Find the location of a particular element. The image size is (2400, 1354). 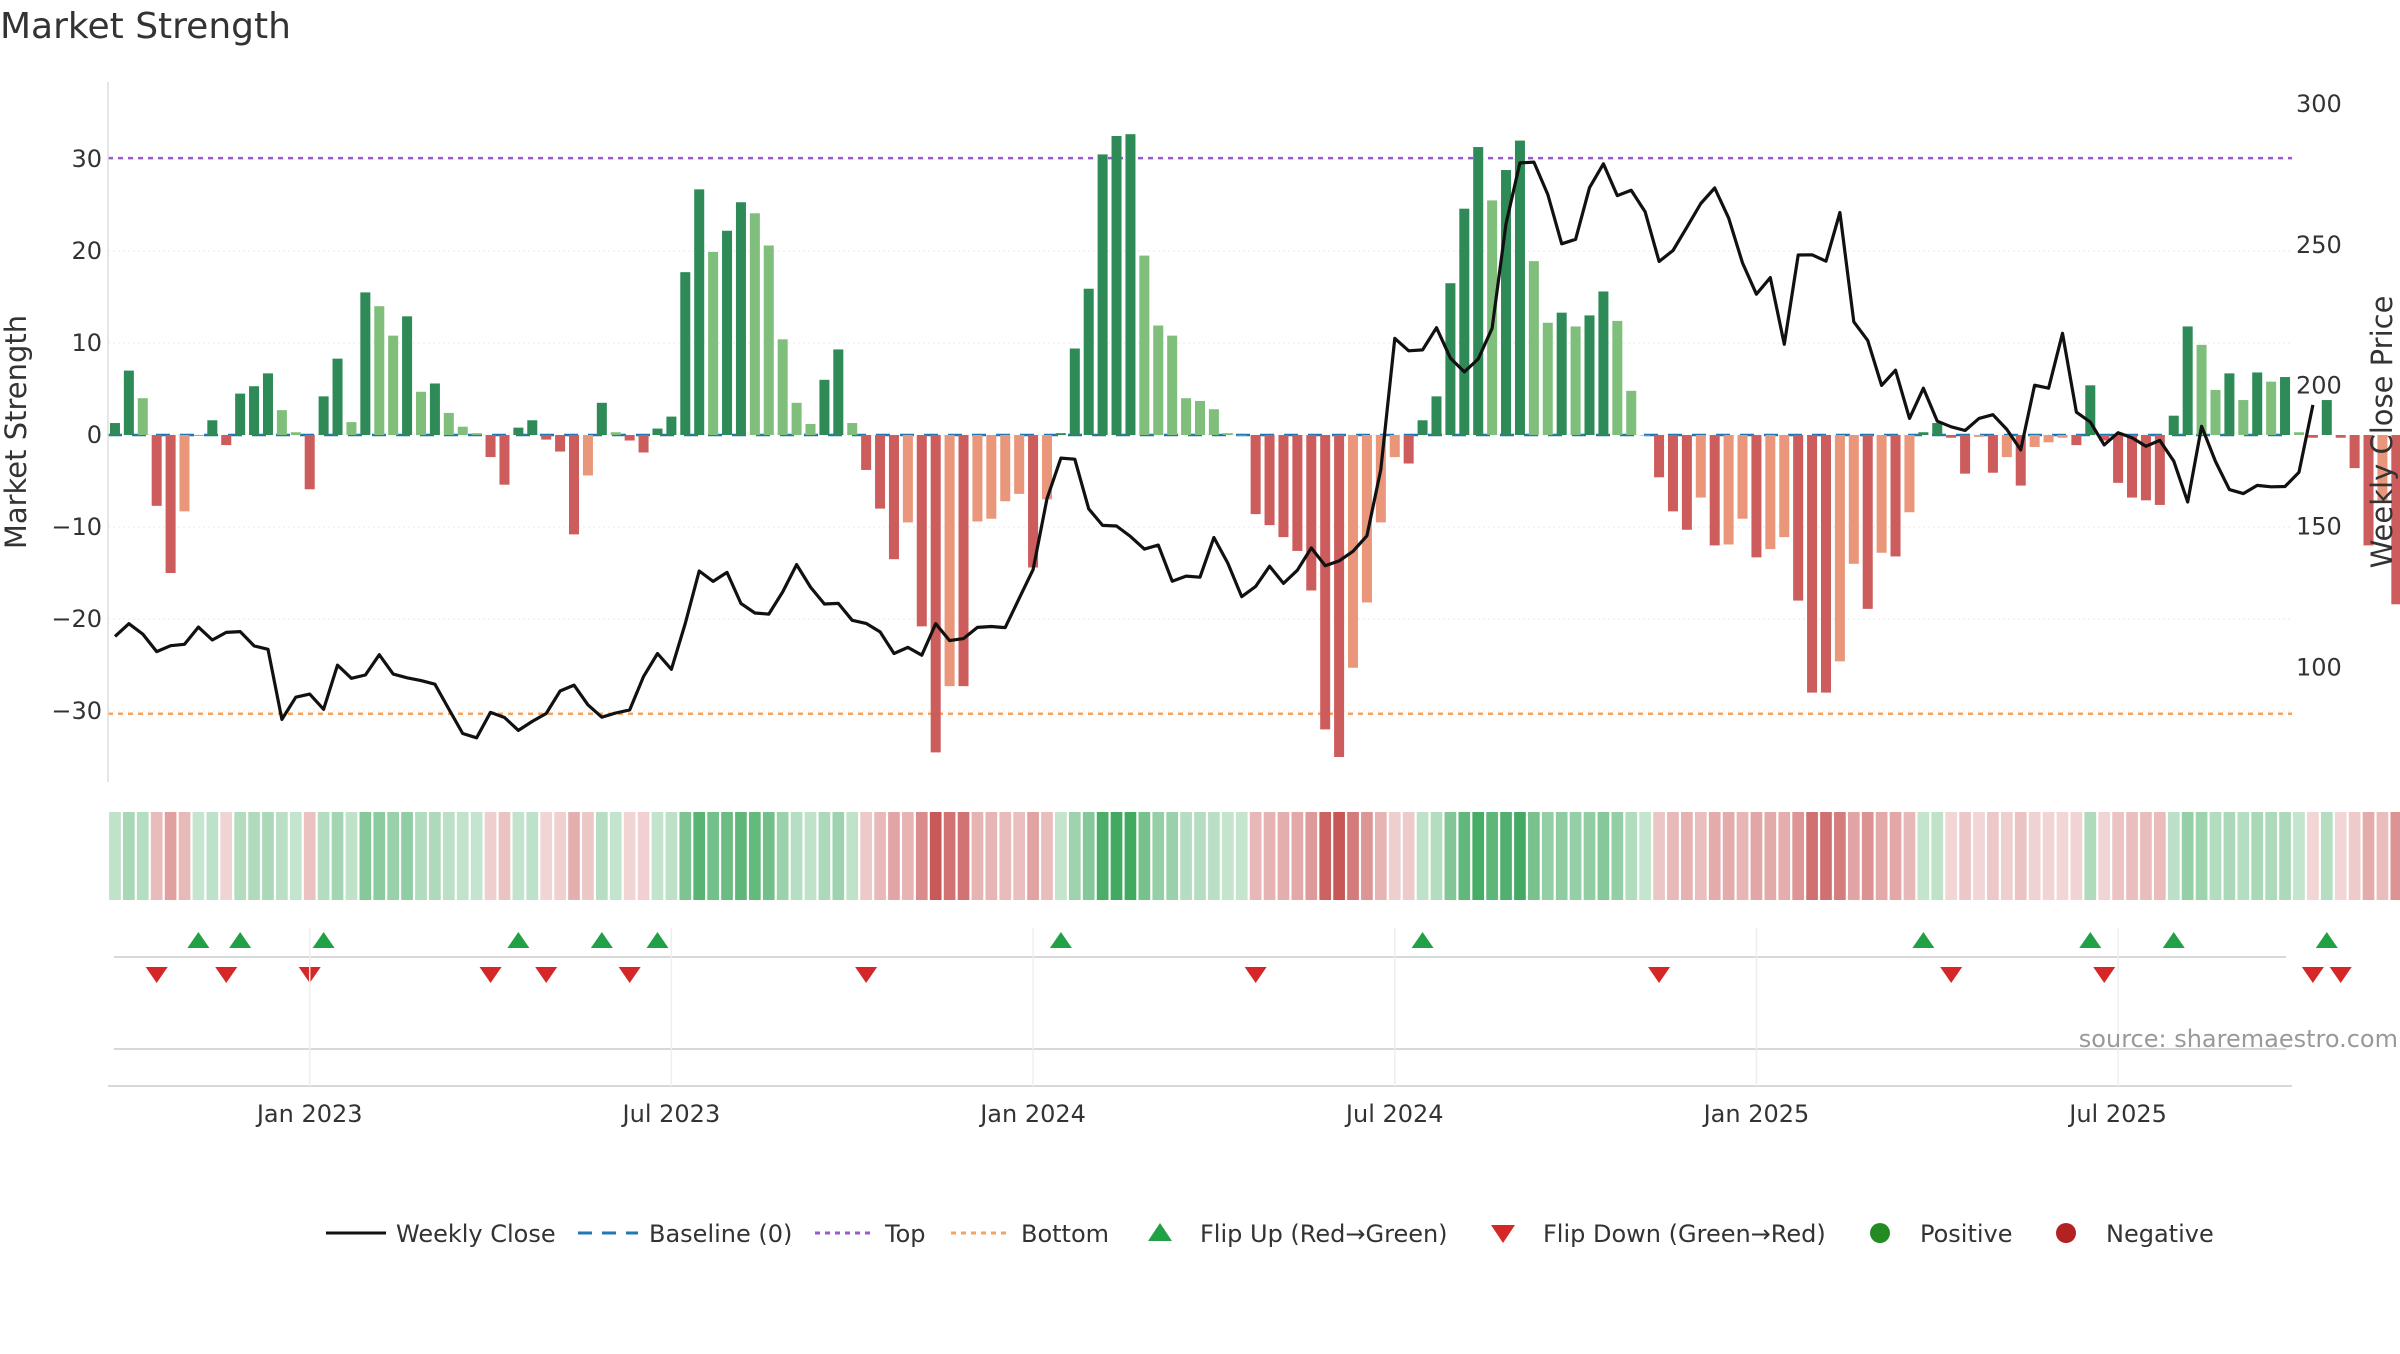

y-tick-right: 250 is located at coordinates (2319, 245).